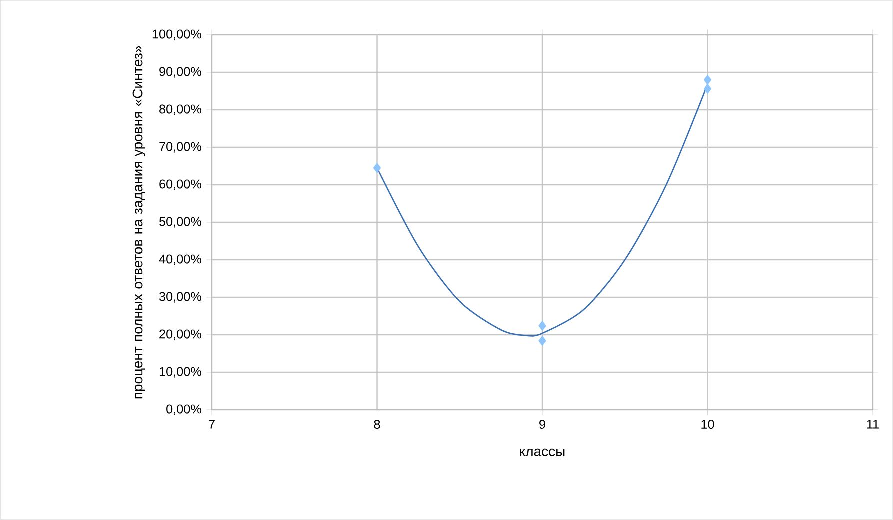  I want to click on y-axis-title: процент полных ответов на задания уровня «Синтез», so click(139, 222).